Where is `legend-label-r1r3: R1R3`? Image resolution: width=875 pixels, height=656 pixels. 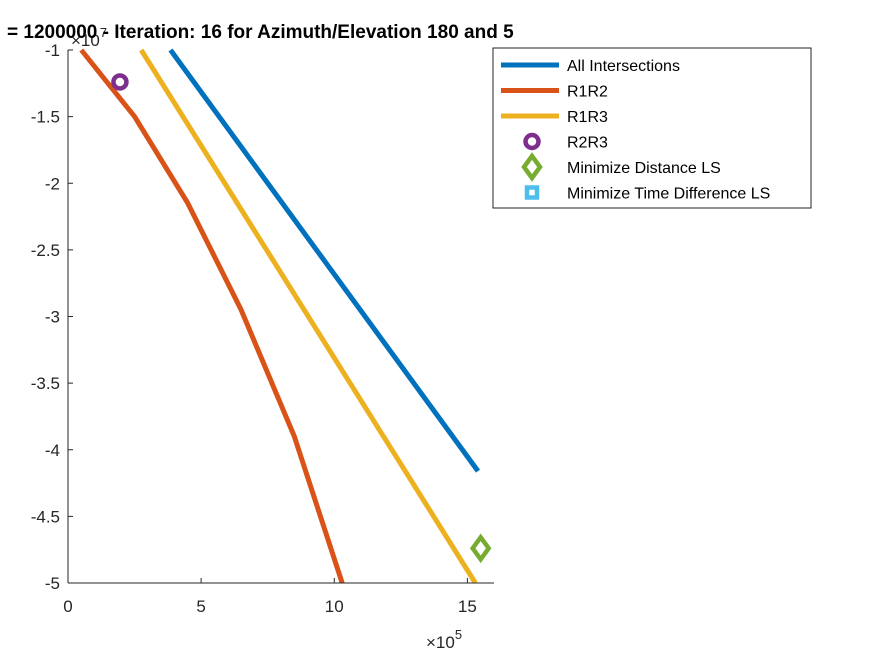
legend-label-r1r3: R1R3 is located at coordinates (587, 117).